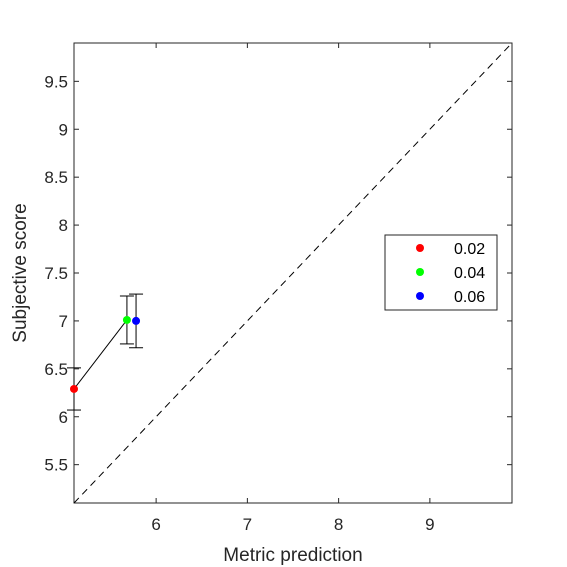 The width and height of the screenshot is (567, 567). I want to click on y-tick-label: 8.5, so click(56, 177).